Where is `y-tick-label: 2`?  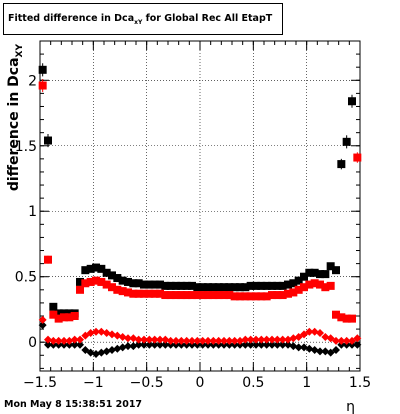 y-tick-label: 2 is located at coordinates (32, 81).